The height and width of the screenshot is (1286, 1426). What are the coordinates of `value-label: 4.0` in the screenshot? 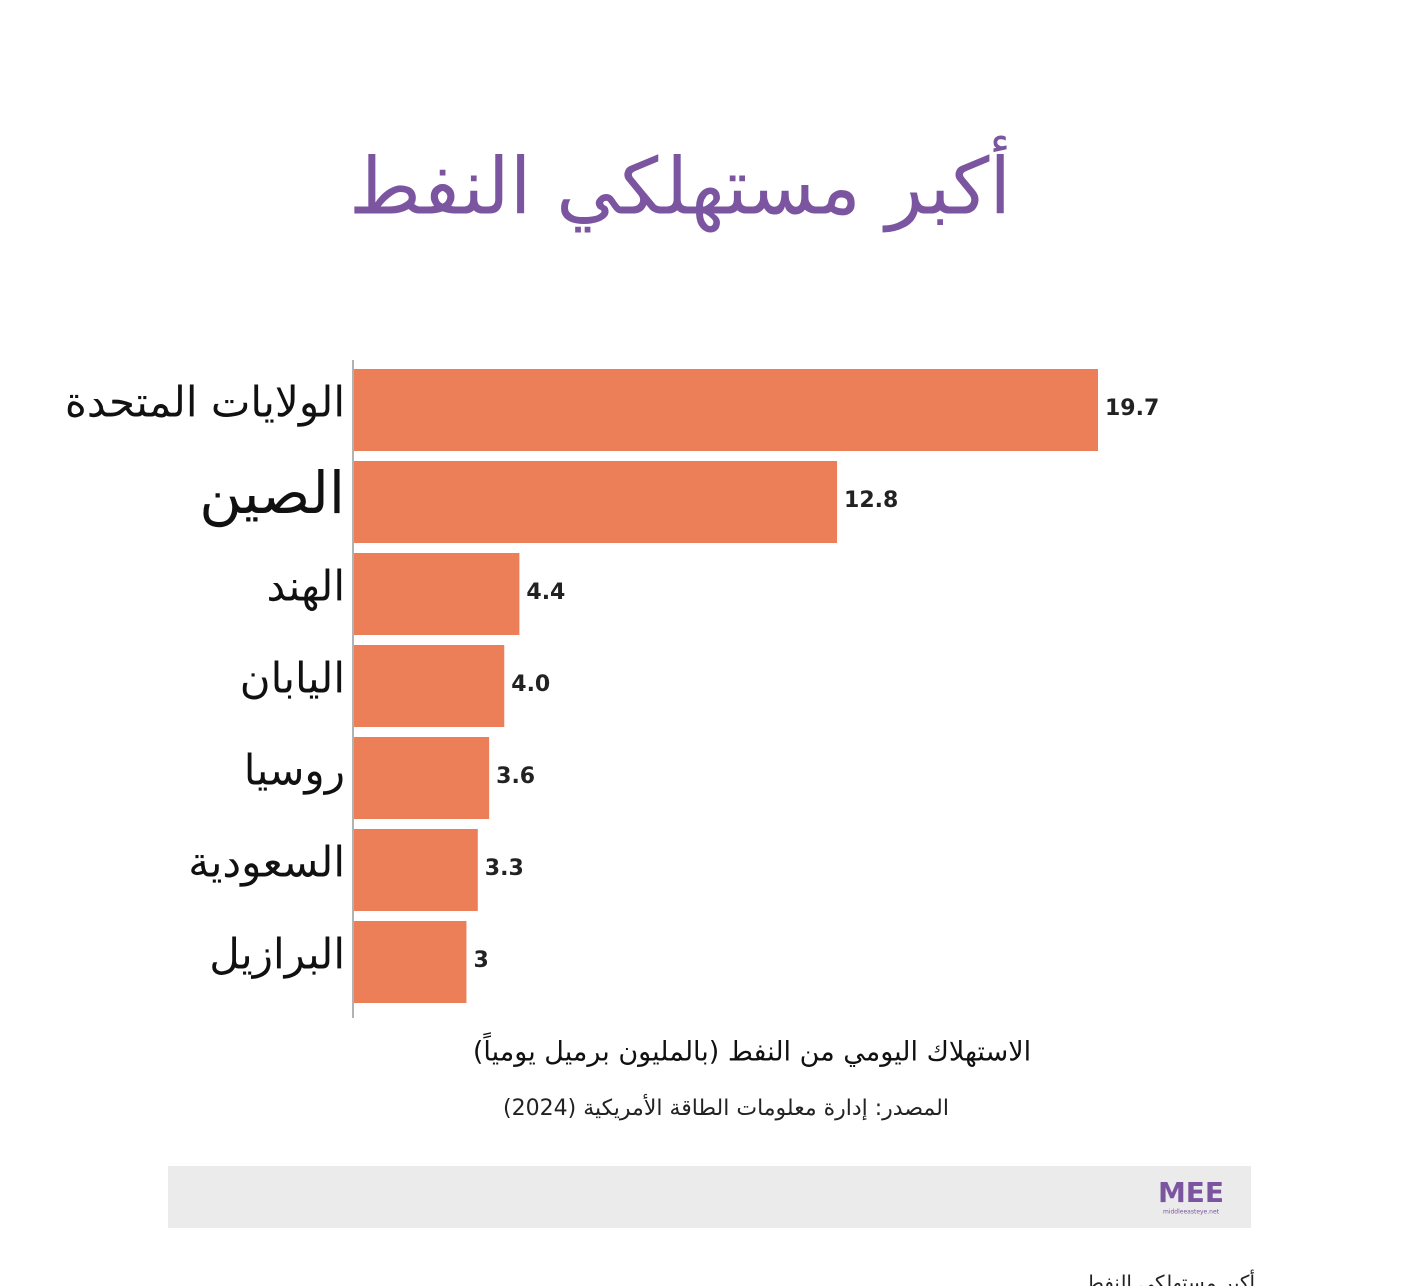 It's located at (530, 684).